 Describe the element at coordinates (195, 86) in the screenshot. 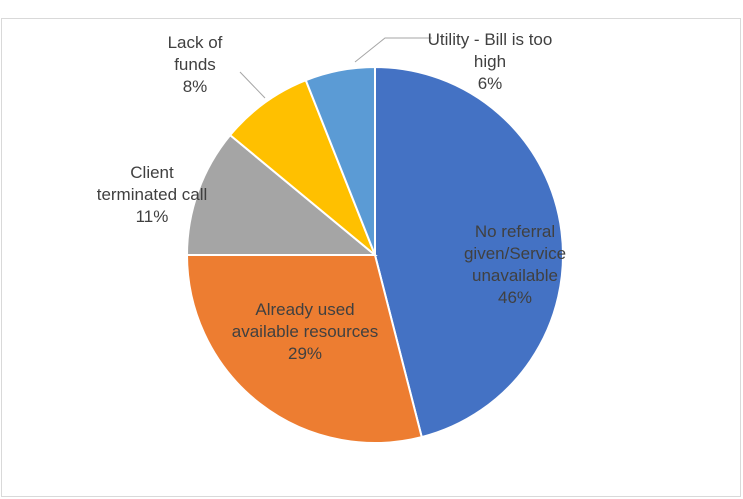

I see `value-label: 8%` at that location.